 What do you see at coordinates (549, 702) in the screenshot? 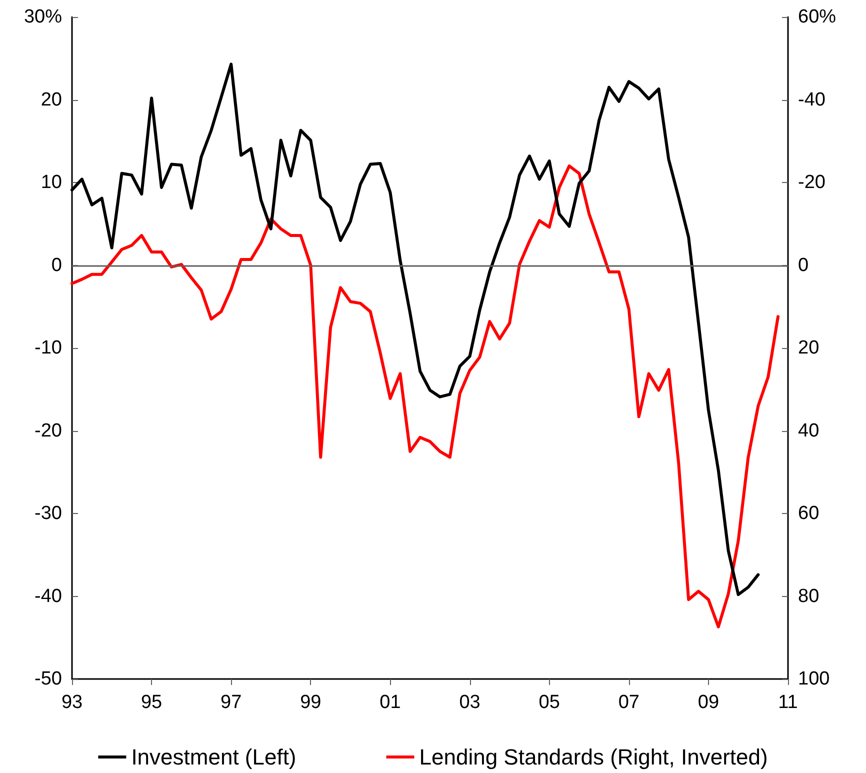
I see `x-tick-label: 05` at bounding box center [549, 702].